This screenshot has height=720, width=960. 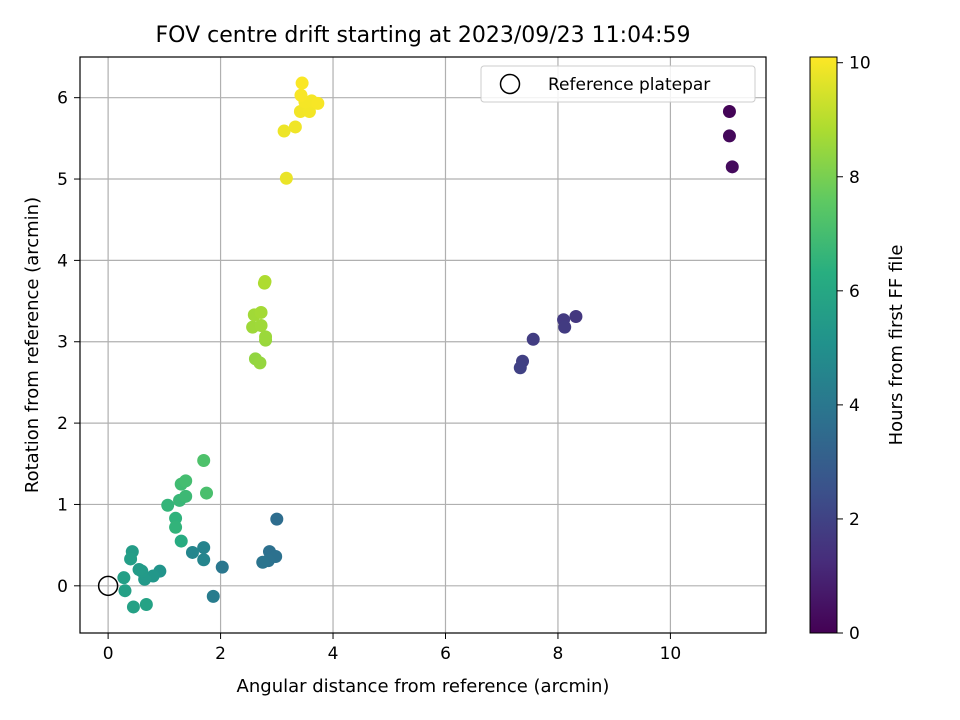 What do you see at coordinates (854, 292) in the screenshot?
I see `colorbar-tick-label: 6` at bounding box center [854, 292].